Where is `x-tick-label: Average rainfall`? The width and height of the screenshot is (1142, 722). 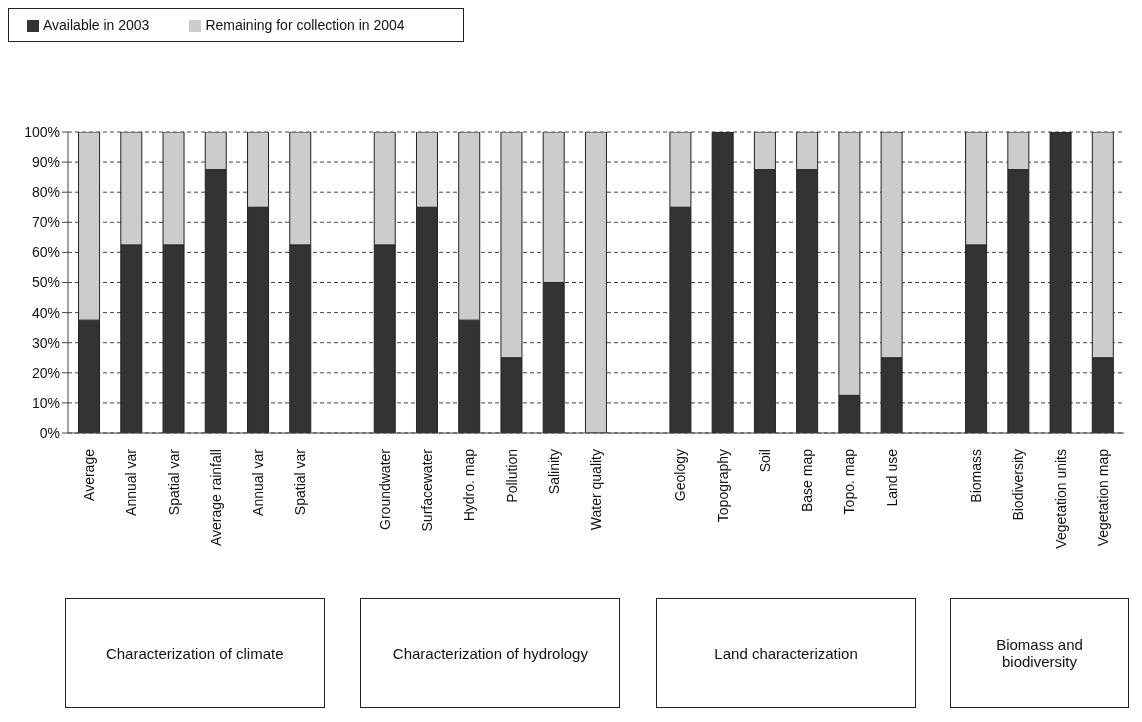 x-tick-label: Average rainfall is located at coordinates (215, 498).